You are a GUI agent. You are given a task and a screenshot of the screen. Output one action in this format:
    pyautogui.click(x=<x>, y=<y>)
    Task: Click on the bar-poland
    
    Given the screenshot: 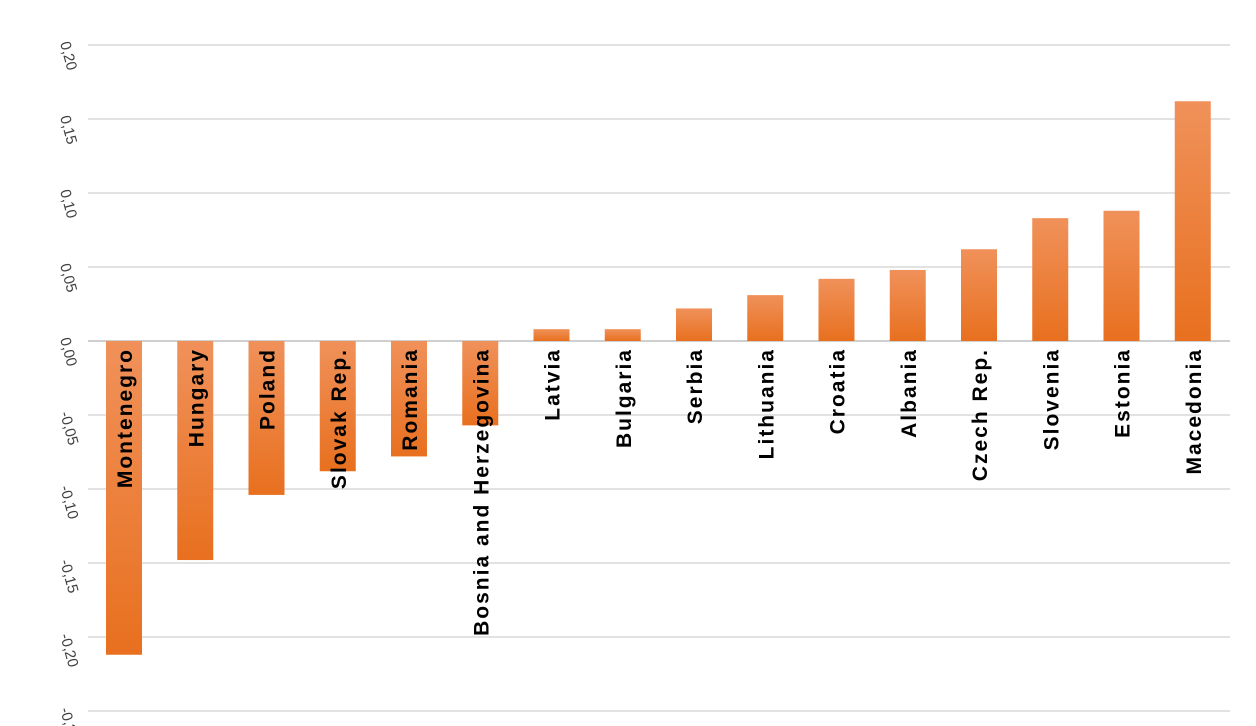 What is the action you would take?
    pyautogui.click(x=266, y=418)
    